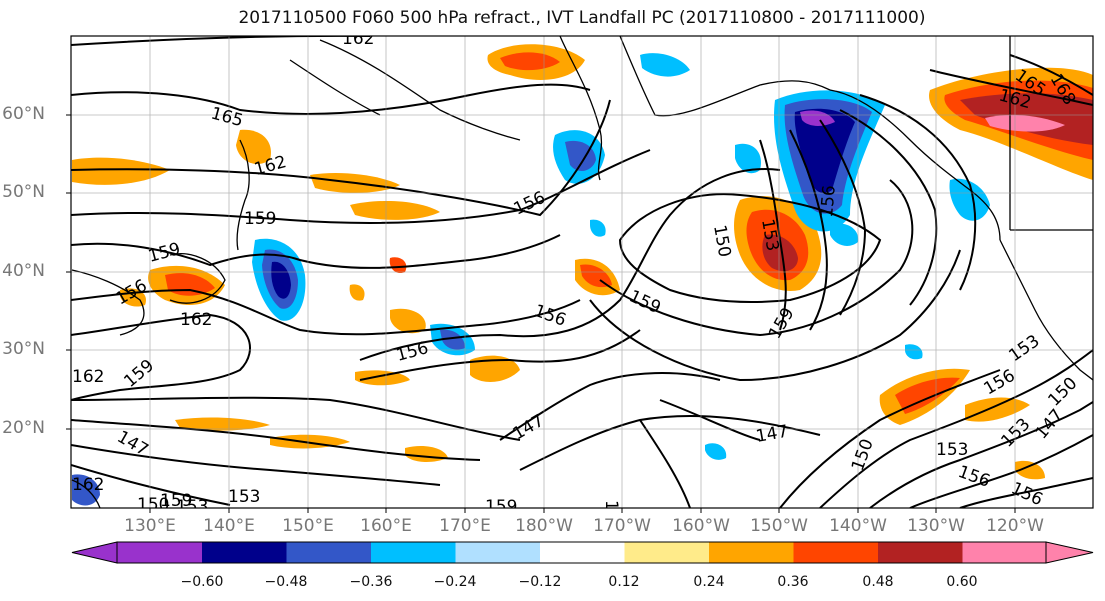 The width and height of the screenshot is (1105, 601). I want to click on lon-label: 130°E, so click(150, 526).